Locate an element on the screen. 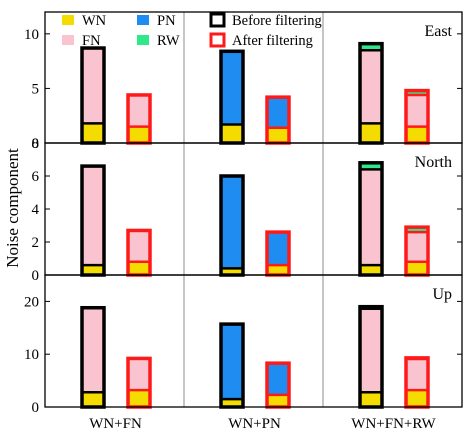 This screenshot has width=474, height=445. legend-label: RW is located at coordinates (168, 41).